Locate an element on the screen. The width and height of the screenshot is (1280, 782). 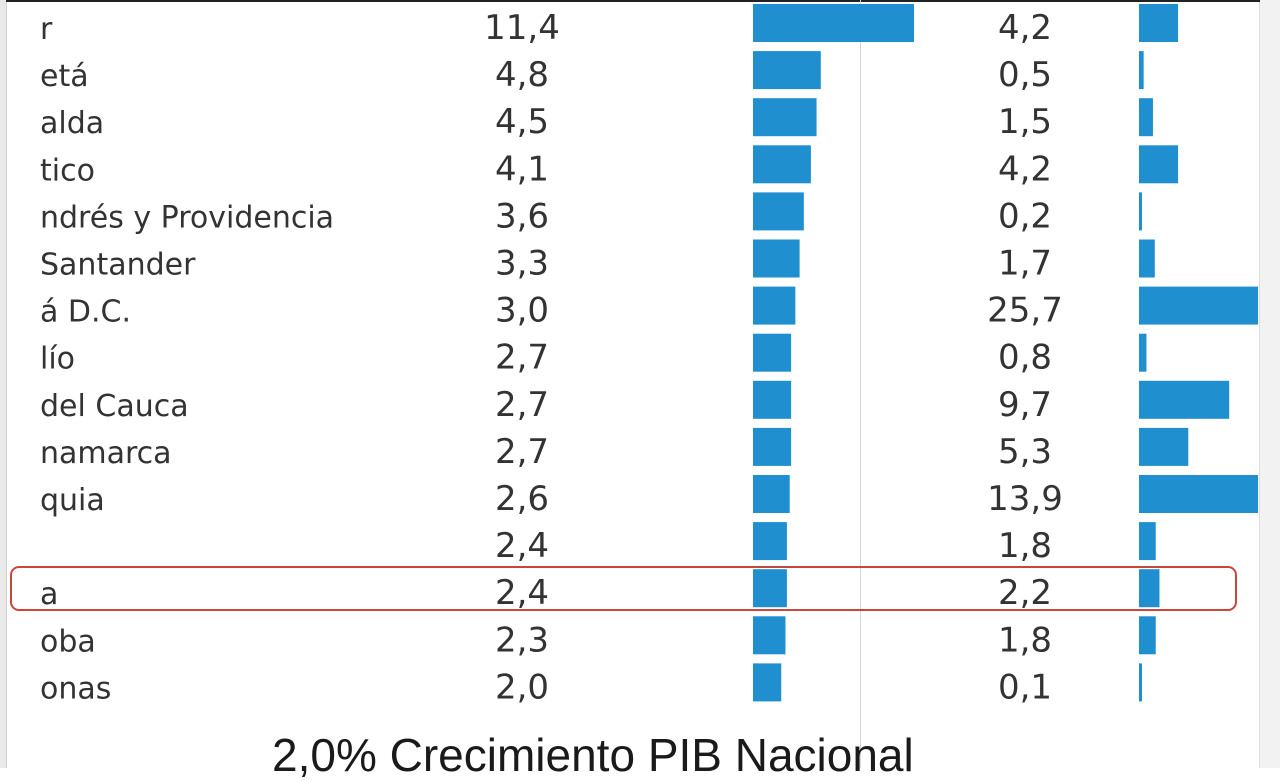
share-value-label: 2,2 is located at coordinates (1025, 593).